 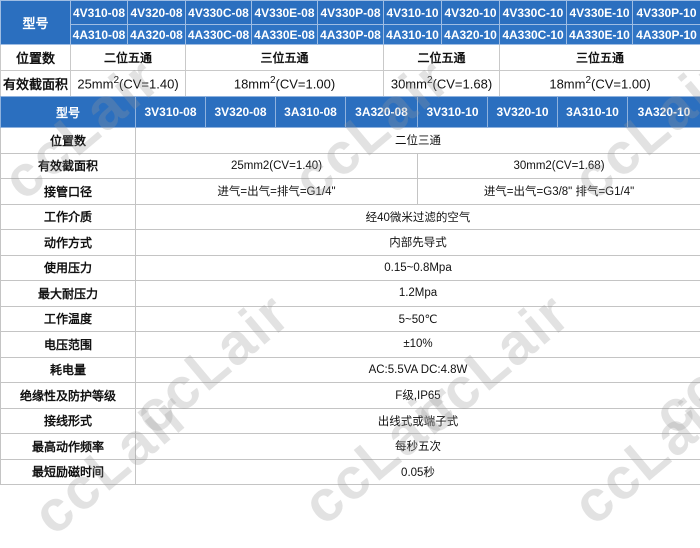 I want to click on model-cell: 4V320-08, so click(x=157, y=13).